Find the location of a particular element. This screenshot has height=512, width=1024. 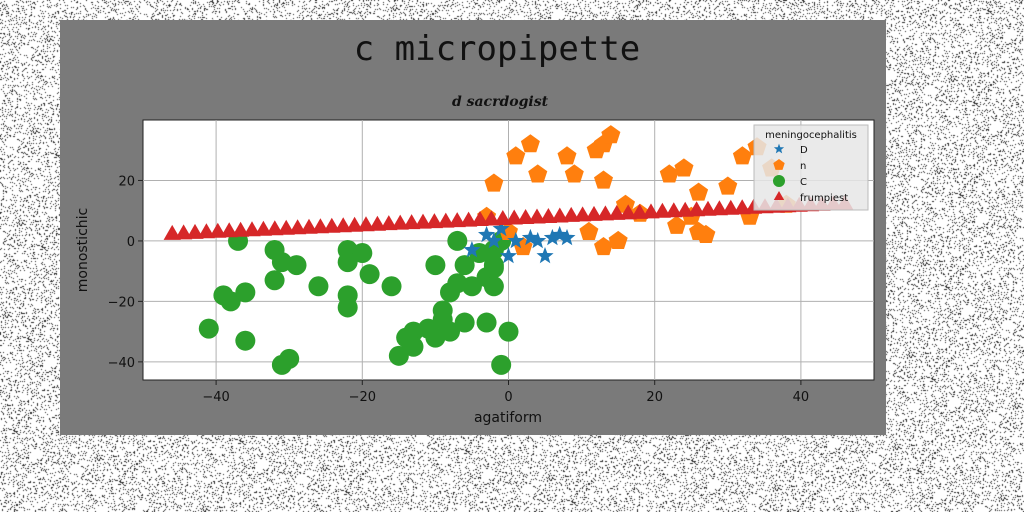

y-tick-label: −40 is located at coordinates (121, 363).